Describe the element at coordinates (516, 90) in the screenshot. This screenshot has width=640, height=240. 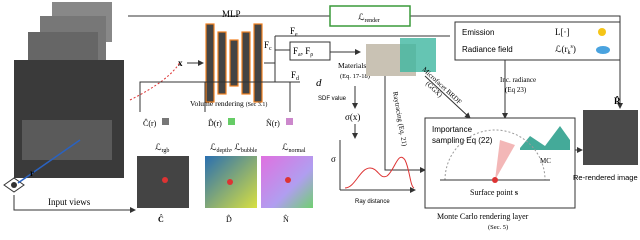
I see `inc-radiance-eq: (Eq 23)` at that location.